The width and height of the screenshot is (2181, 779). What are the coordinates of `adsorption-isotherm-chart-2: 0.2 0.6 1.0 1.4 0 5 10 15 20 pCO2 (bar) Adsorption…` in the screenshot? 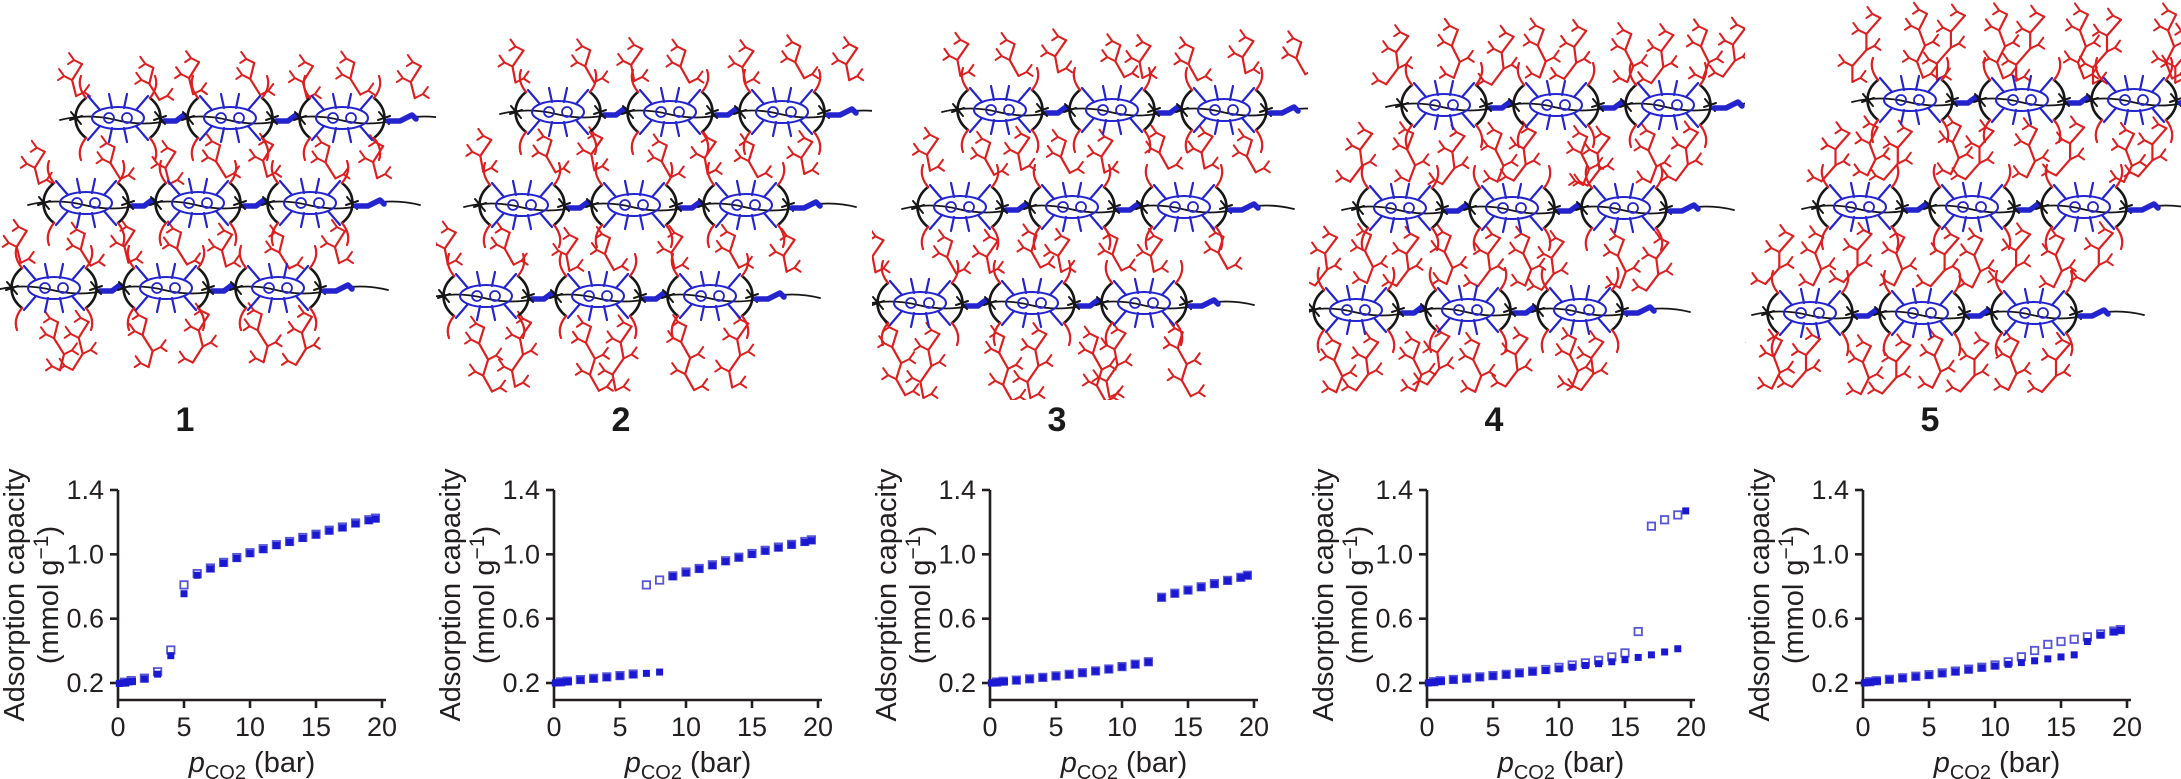 It's located at (634, 623).